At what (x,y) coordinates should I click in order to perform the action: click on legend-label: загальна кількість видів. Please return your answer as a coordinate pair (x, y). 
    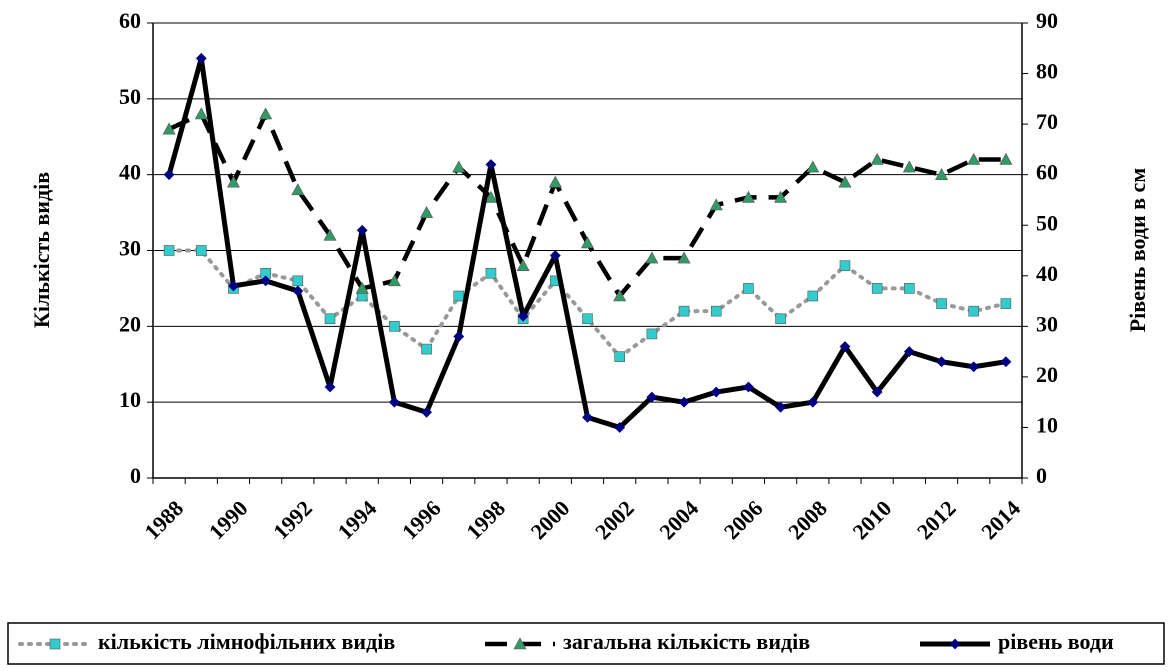
    Looking at the image, I should click on (686, 641).